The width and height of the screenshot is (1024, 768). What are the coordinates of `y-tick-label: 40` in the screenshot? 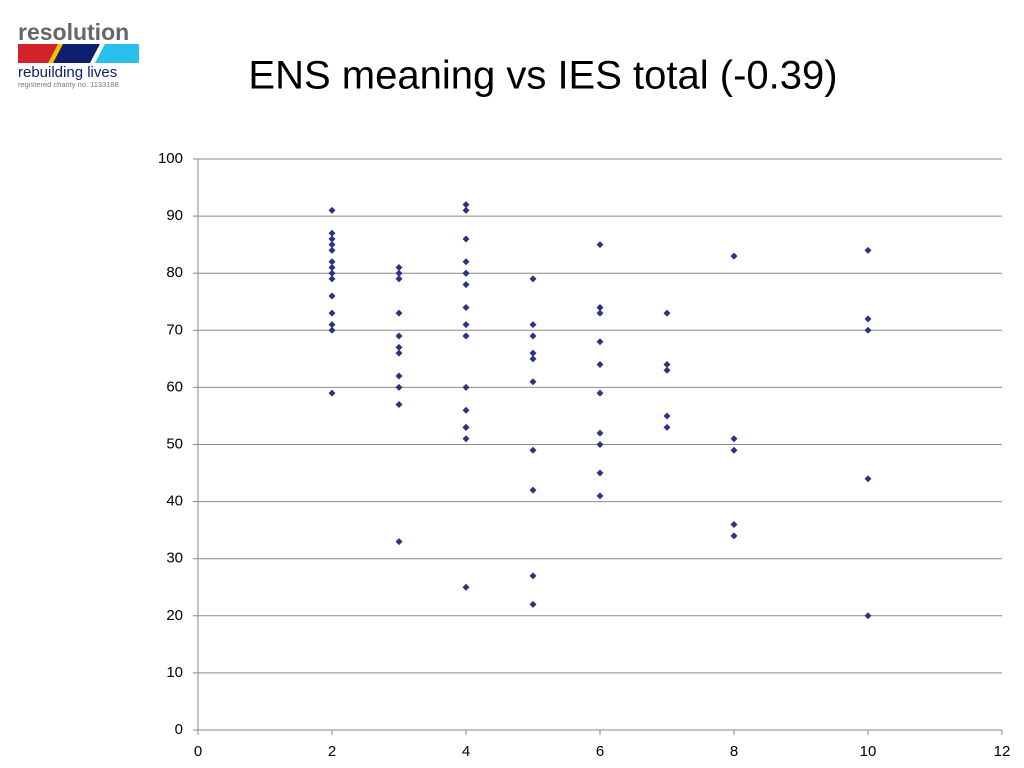 It's located at (174, 501).